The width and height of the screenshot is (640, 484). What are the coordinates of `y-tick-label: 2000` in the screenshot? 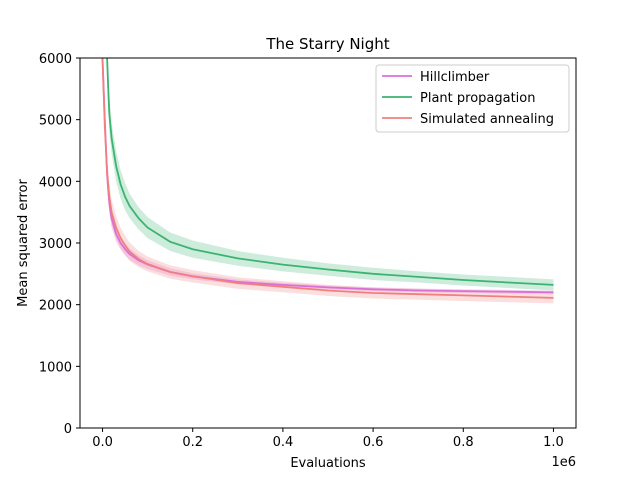 It's located at (55, 306).